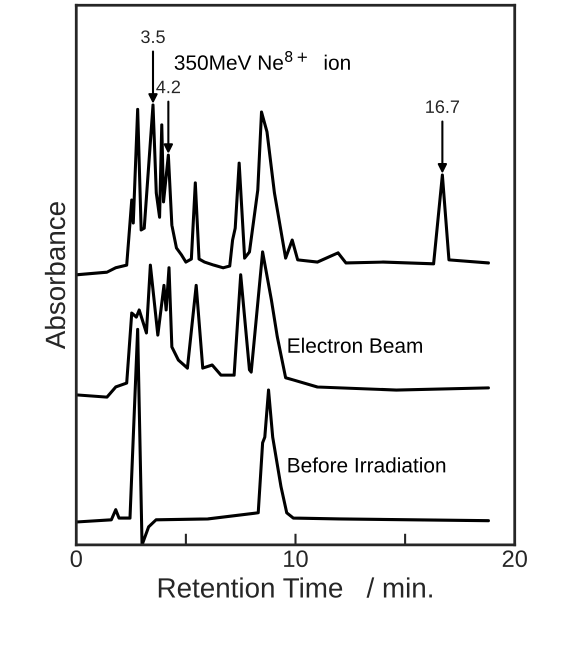 The image size is (565, 651). Describe the element at coordinates (296, 559) in the screenshot. I see `x-tick-label: 10` at that location.